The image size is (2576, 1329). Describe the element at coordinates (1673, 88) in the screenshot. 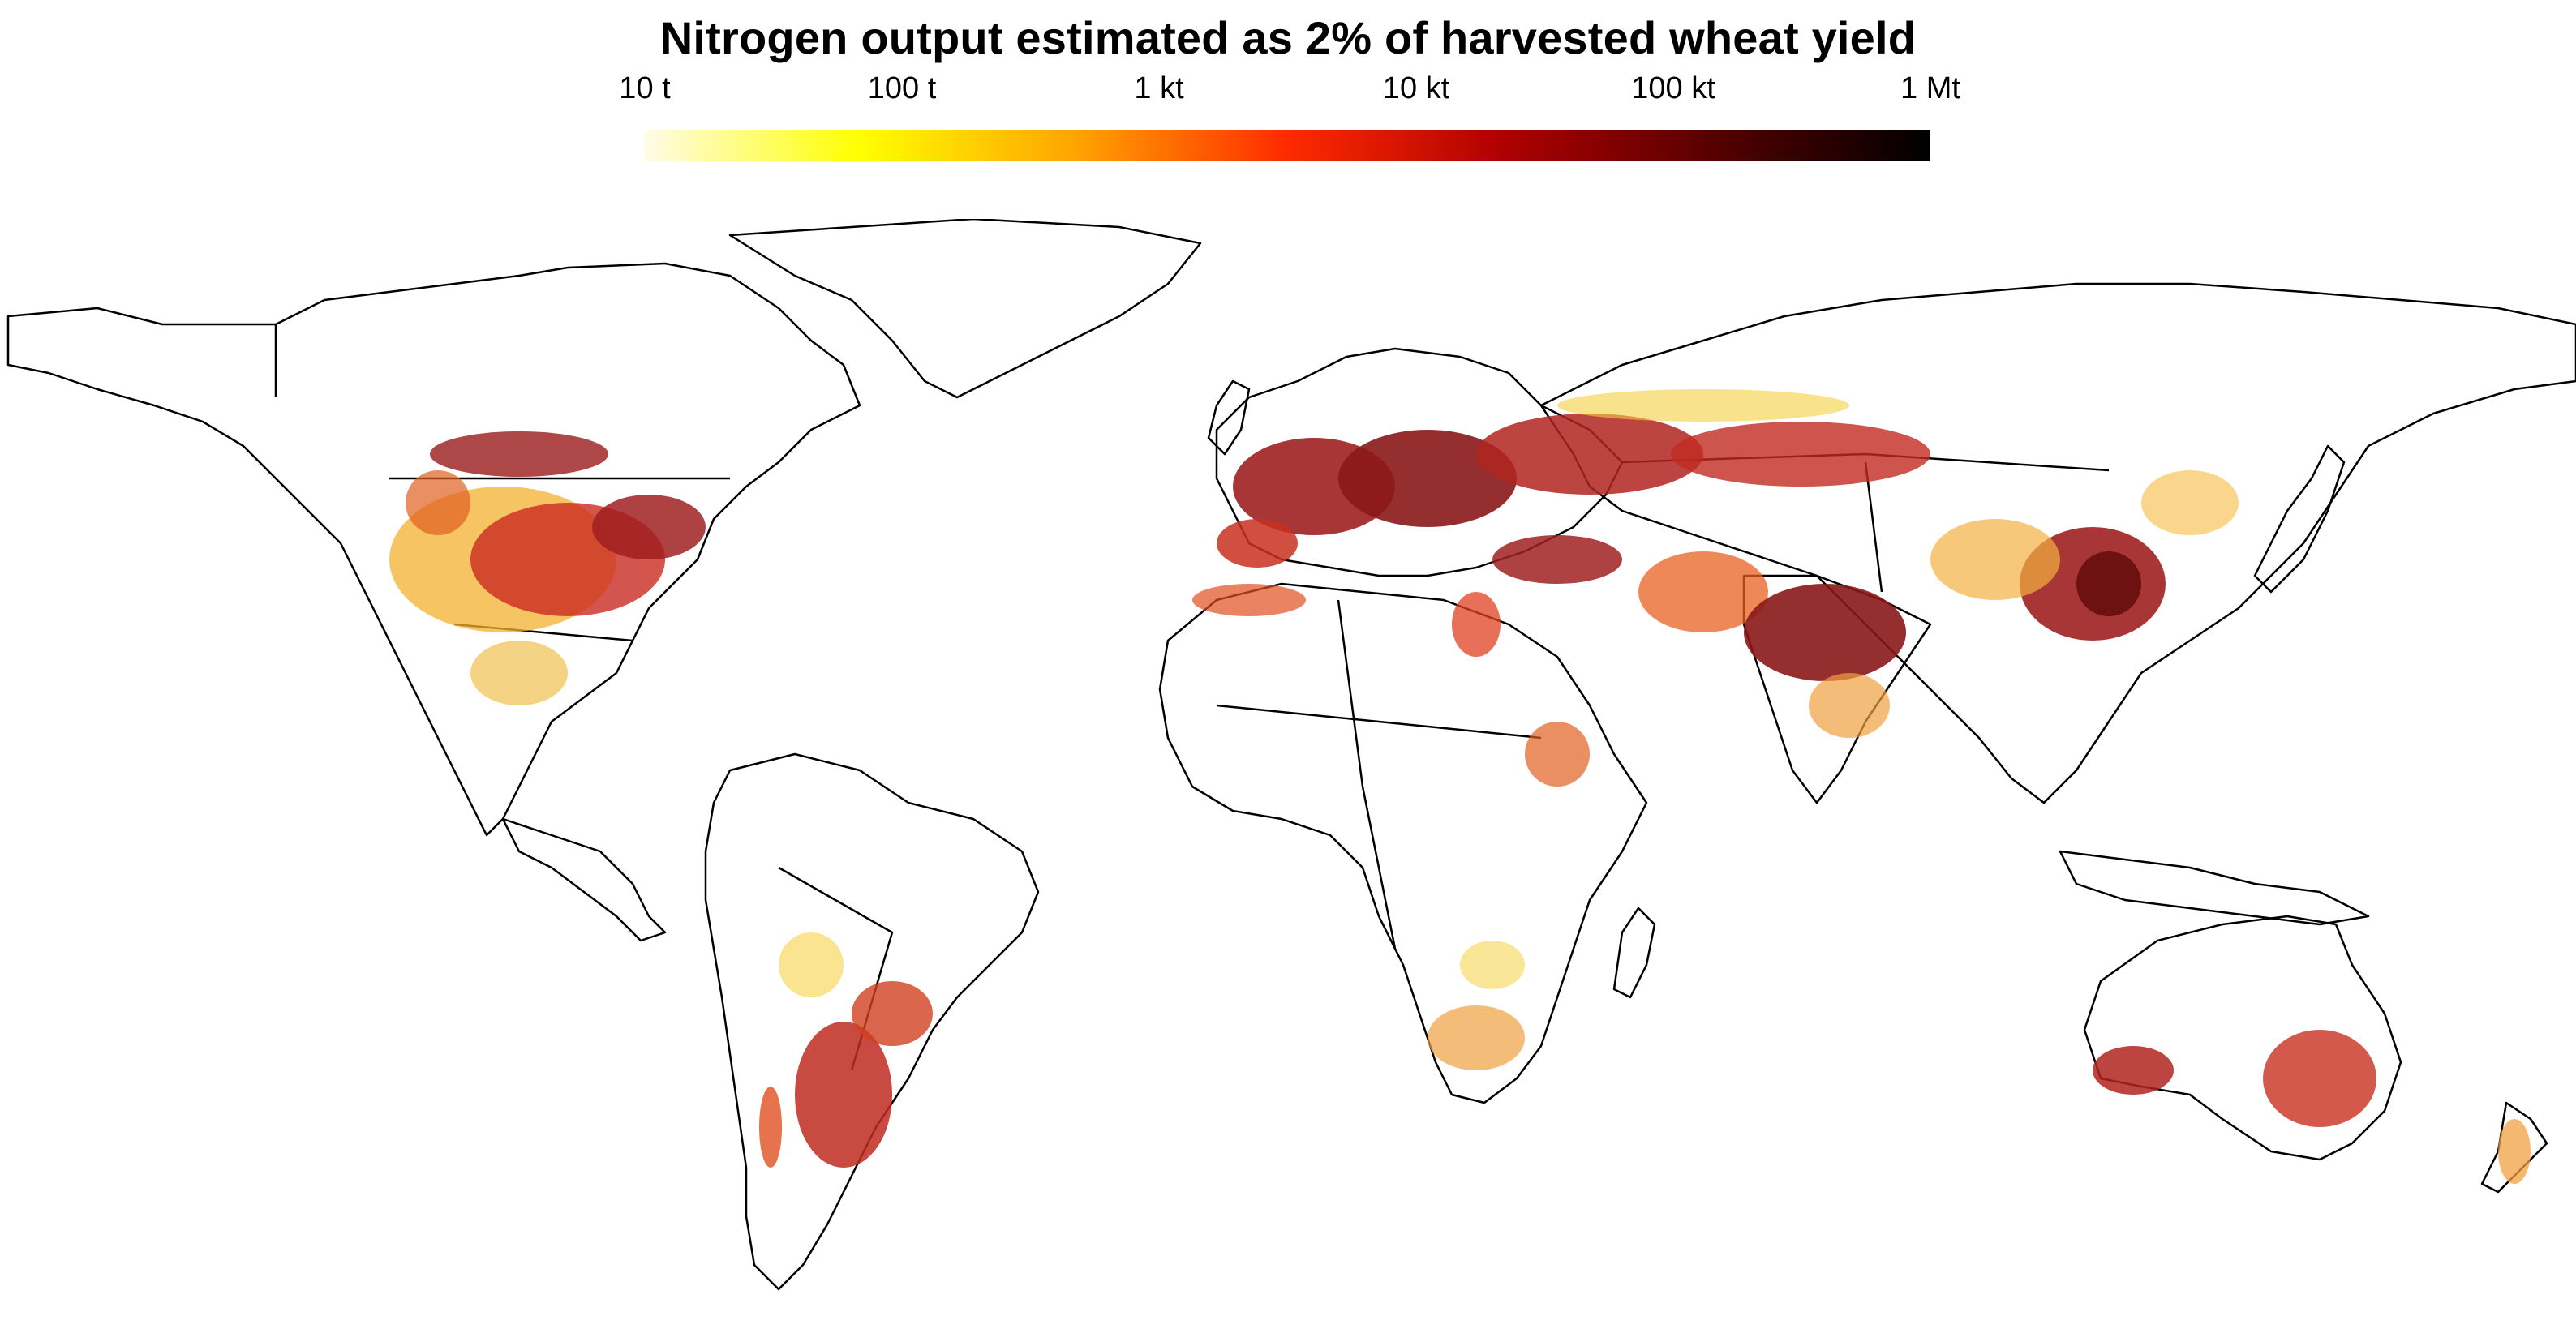

I see `legend-tick-label: 100 kt` at that location.